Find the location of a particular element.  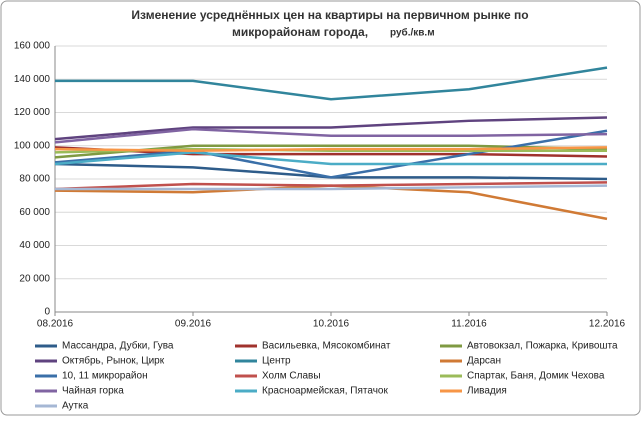

y-tick-label: 100 000 is located at coordinates (32, 145).